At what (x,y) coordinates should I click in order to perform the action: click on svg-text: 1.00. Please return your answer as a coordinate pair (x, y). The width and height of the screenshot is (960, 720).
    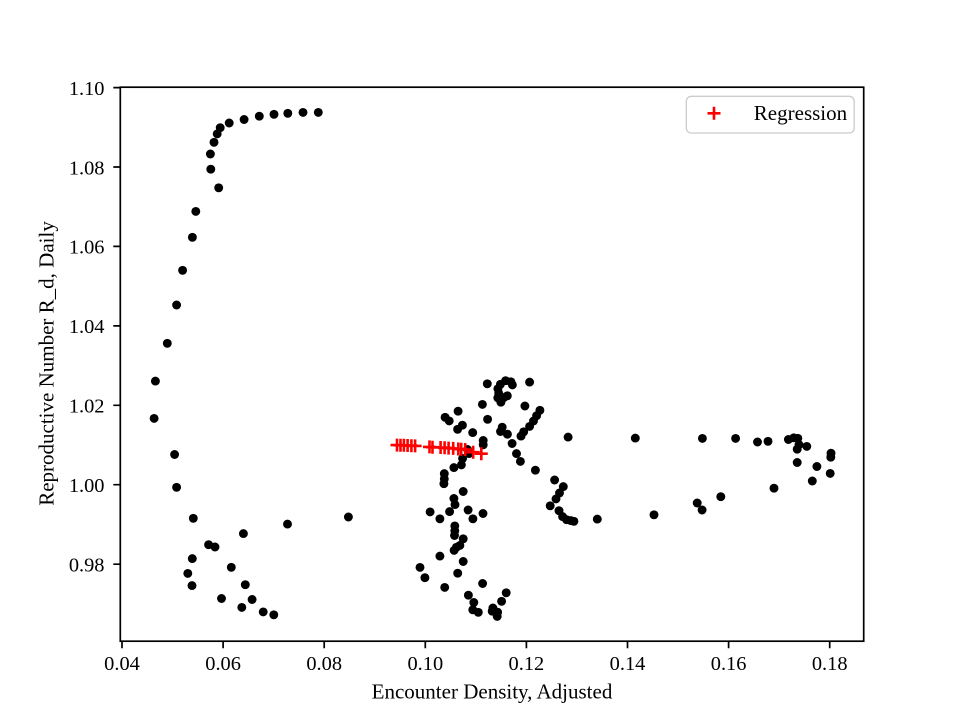
    Looking at the image, I should click on (87, 486).